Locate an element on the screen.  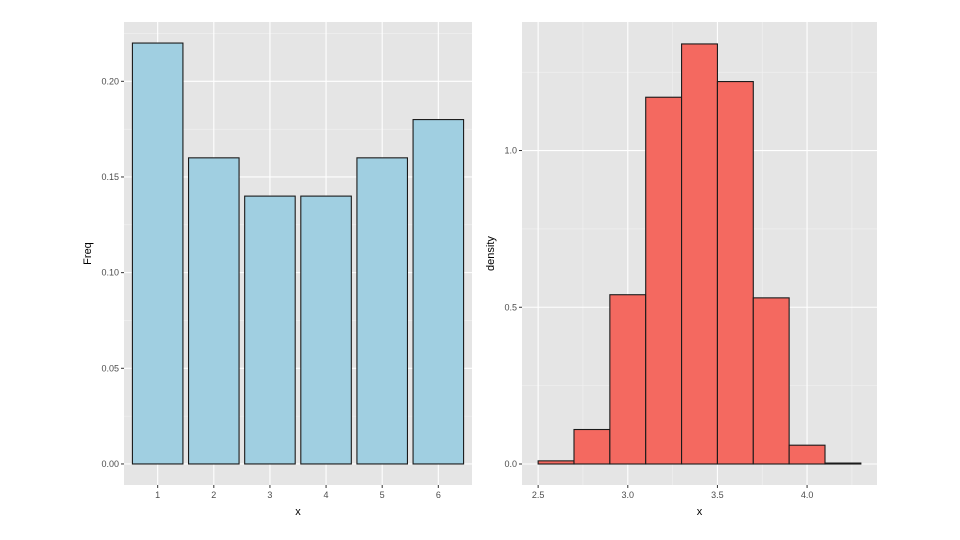
right-x-axis-title: x is located at coordinates (700, 512).